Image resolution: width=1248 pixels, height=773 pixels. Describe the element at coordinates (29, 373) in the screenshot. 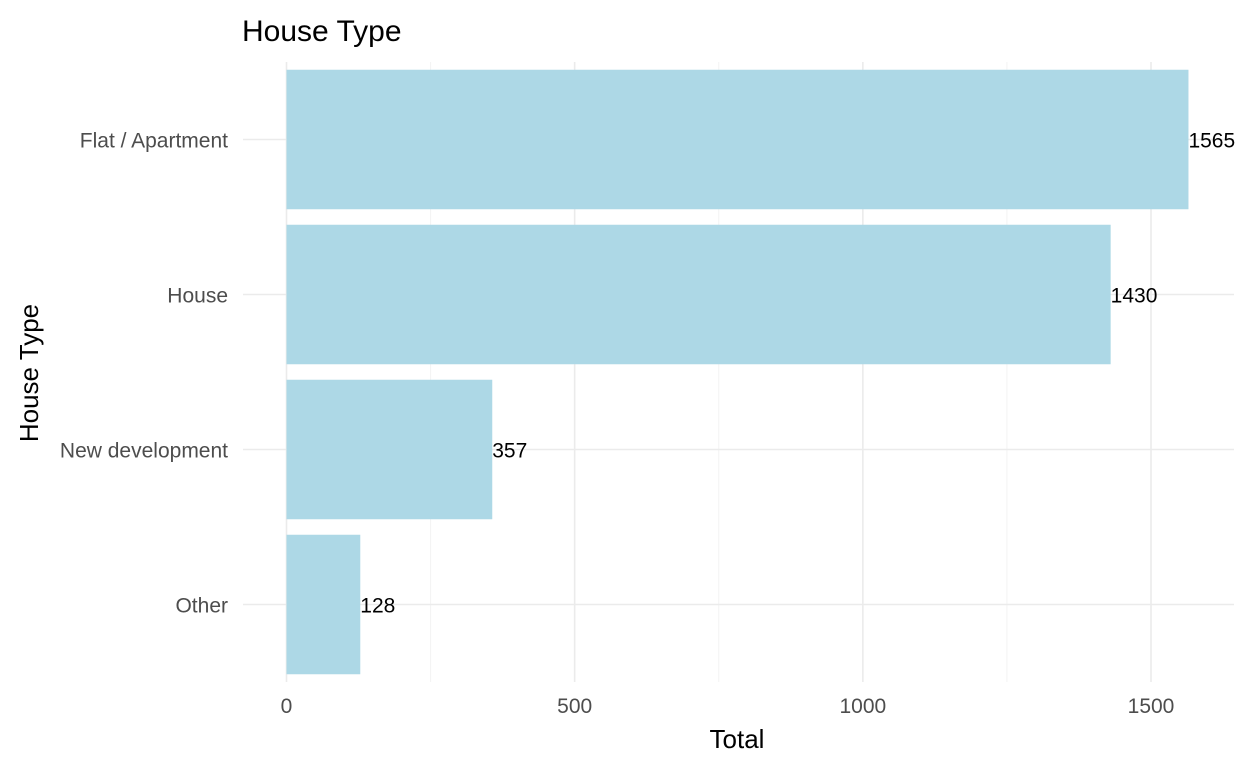

I see `y-axis-title: House Type` at that location.